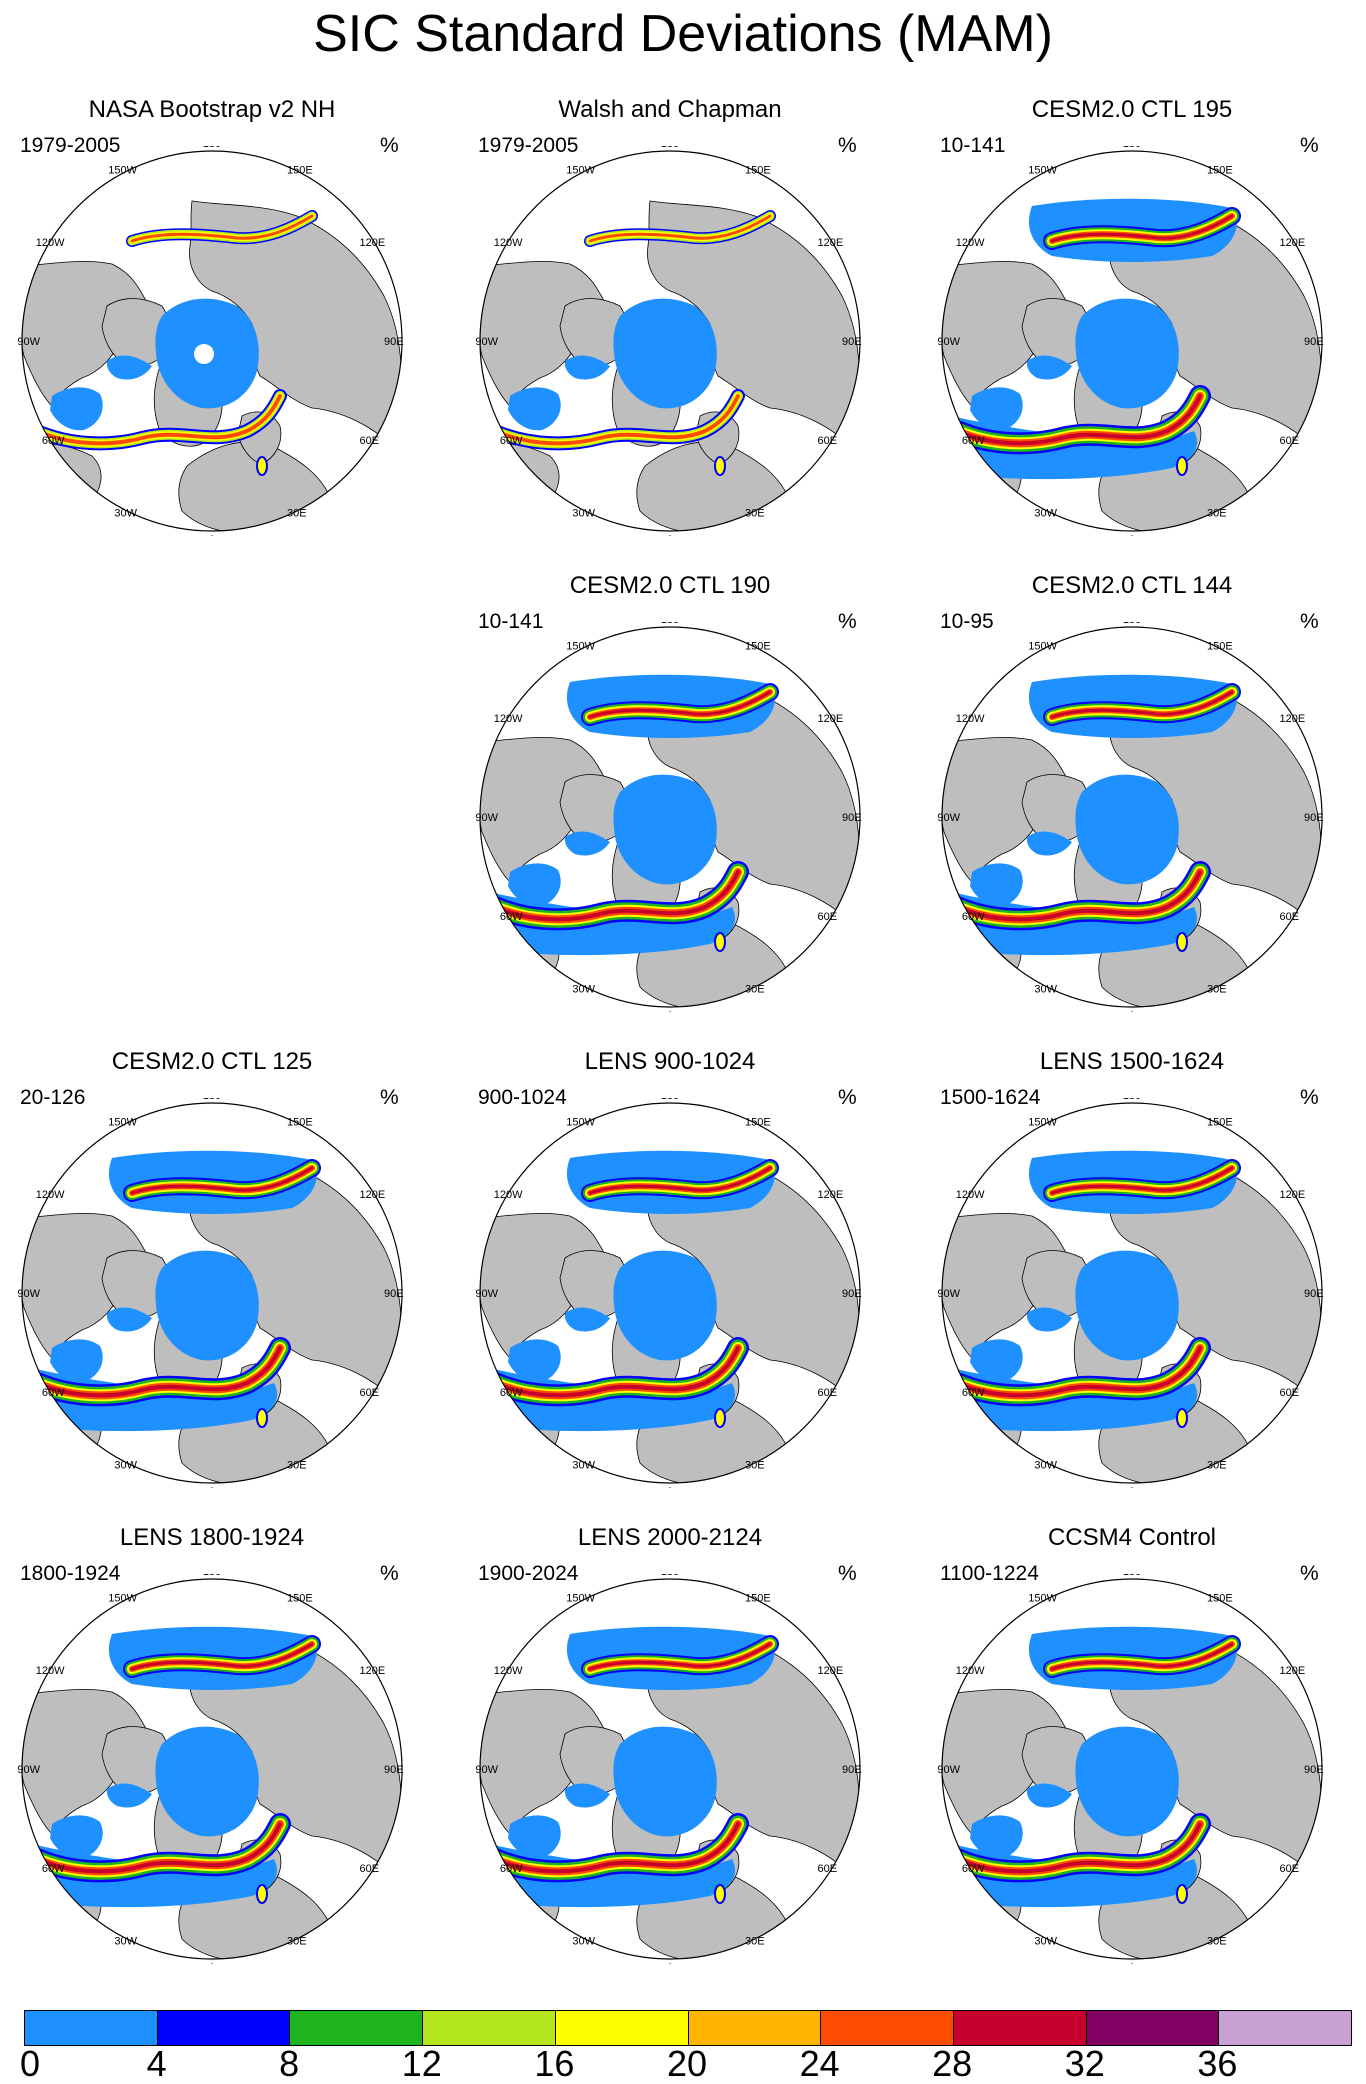 The height and width of the screenshot is (2084, 1366). What do you see at coordinates (528, 145) in the screenshot?
I see `panel-years: 1979-2005` at bounding box center [528, 145].